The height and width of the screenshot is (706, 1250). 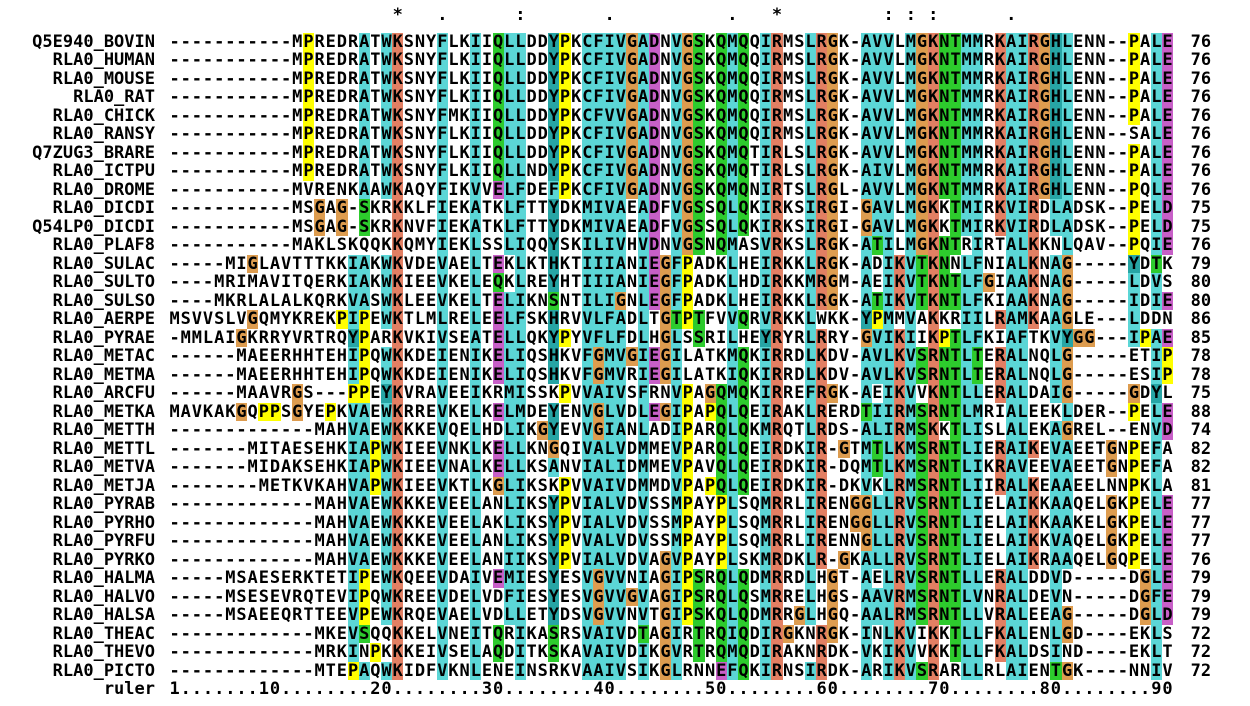 What do you see at coordinates (1201, 78) in the screenshot?
I see `sequence-end-position: 76` at bounding box center [1201, 78].